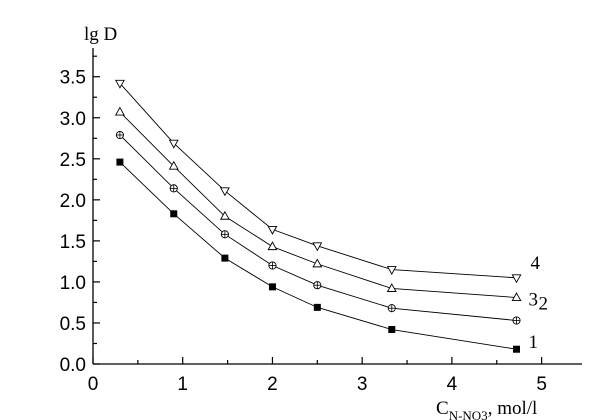 The width and height of the screenshot is (614, 420). What do you see at coordinates (442, 408) in the screenshot?
I see `x-axis-title-main: C` at bounding box center [442, 408].